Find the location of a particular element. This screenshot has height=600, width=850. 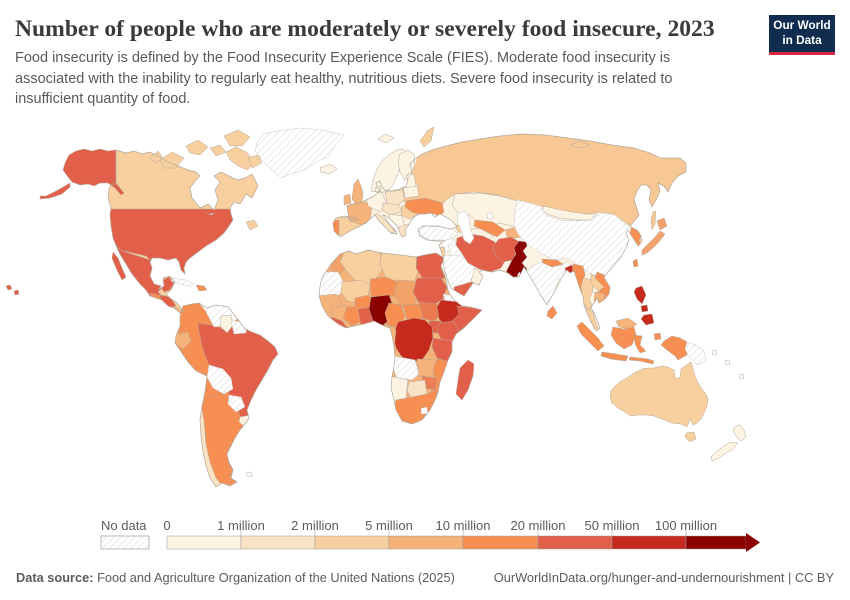

svg-text: No data is located at coordinates (124, 525).